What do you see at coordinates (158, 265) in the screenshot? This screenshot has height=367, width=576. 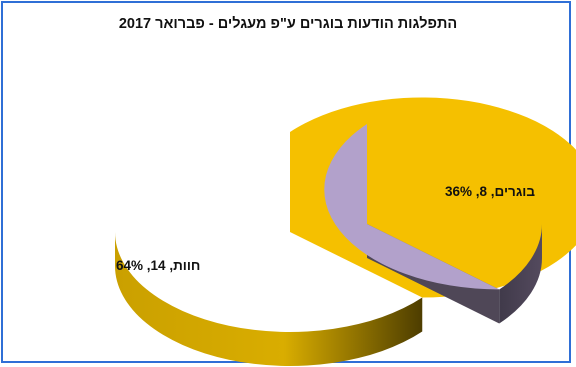 I see `pie-label-1: חוות, 14, 64%` at bounding box center [158, 265].